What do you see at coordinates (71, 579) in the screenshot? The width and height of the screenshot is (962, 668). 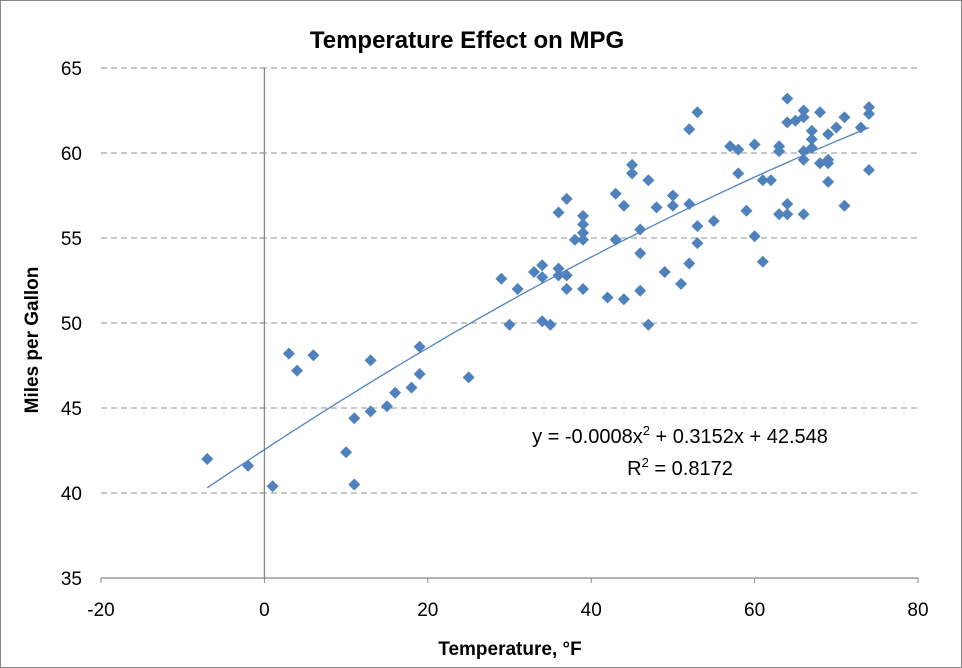 I see `y-tick-label: 35` at bounding box center [71, 579].